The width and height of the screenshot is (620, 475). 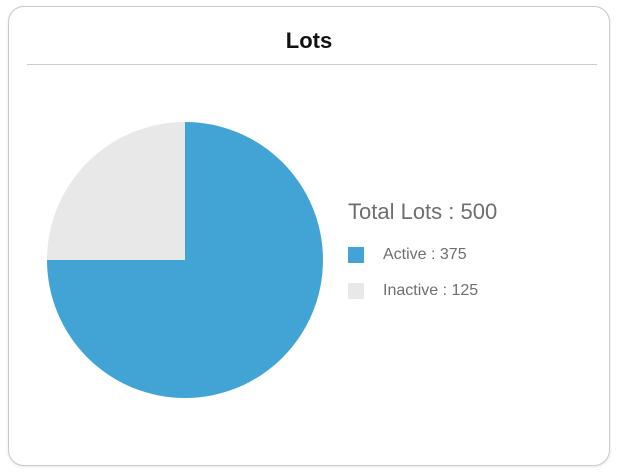 I want to click on legend-label-active: Active : 375, so click(x=425, y=254).